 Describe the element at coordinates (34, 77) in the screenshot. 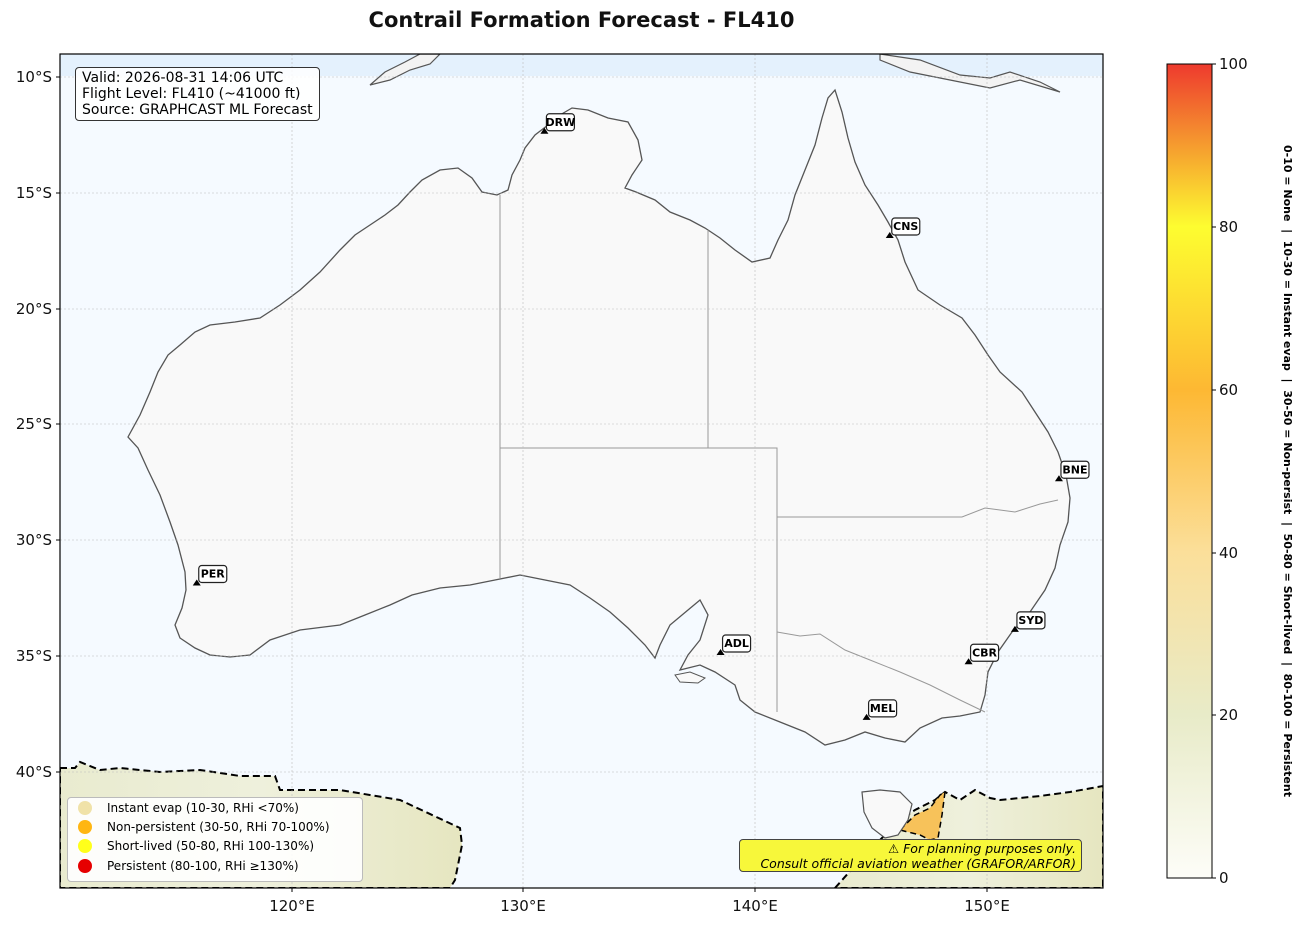

I see `lat-tick: 10°S` at that location.